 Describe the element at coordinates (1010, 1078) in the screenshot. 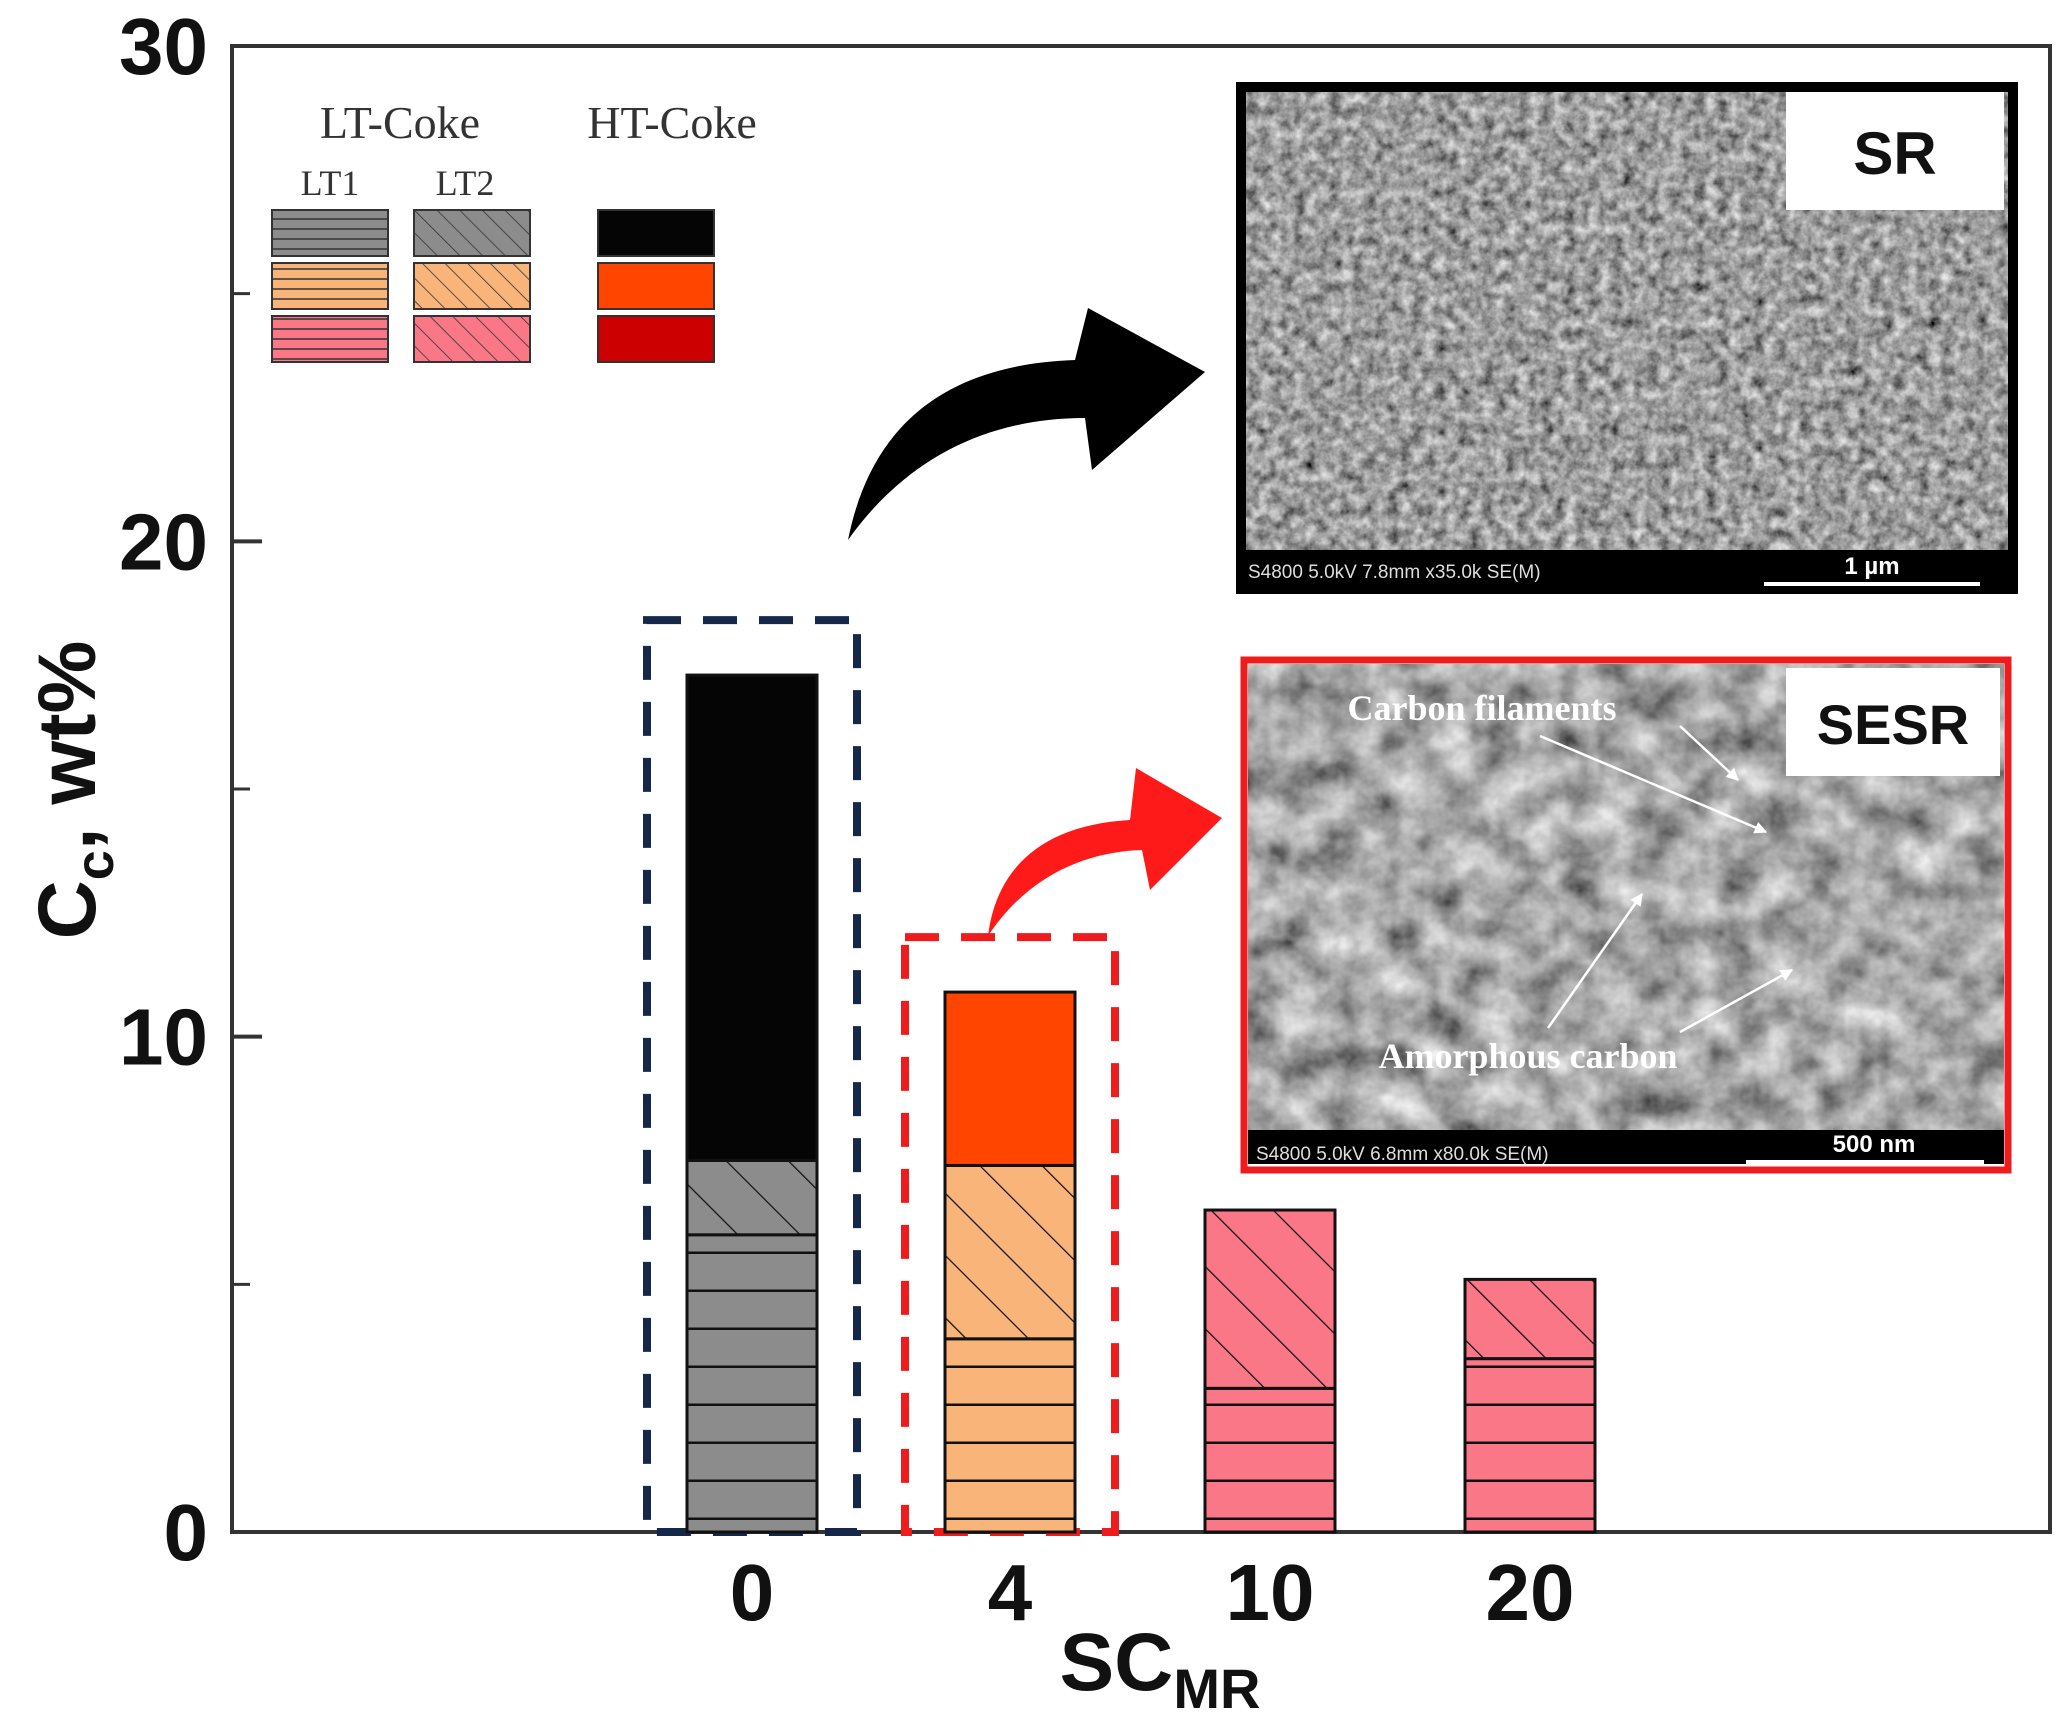

I see `bar-4-ht` at that location.